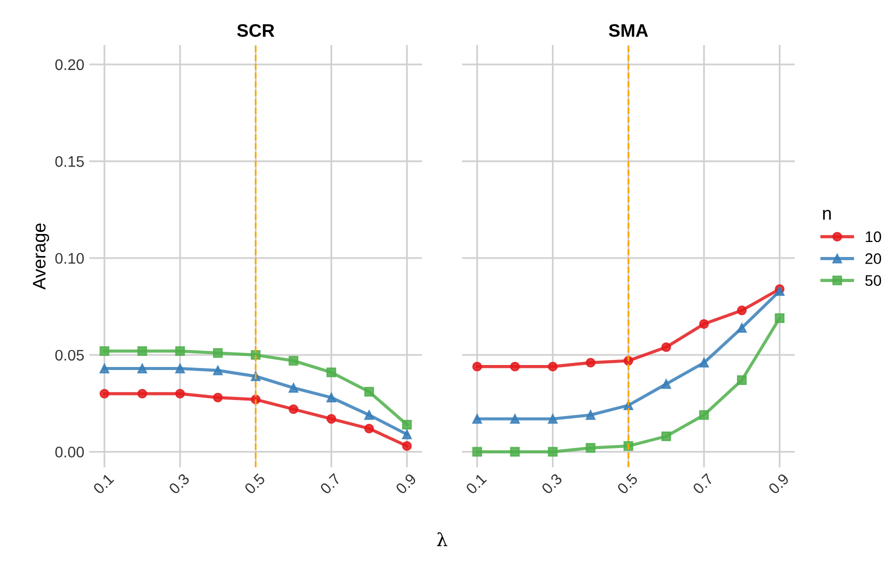 This screenshot has height=563, width=893. What do you see at coordinates (827, 215) in the screenshot?
I see `legend-title: n` at bounding box center [827, 215].